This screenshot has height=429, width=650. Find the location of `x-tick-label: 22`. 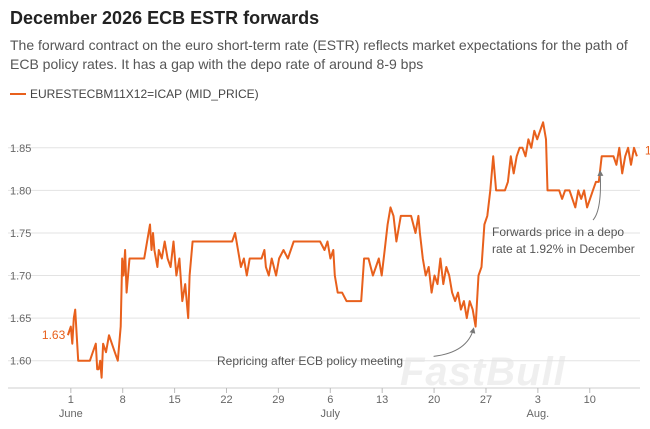

x-tick-label: 22 is located at coordinates (226, 400).